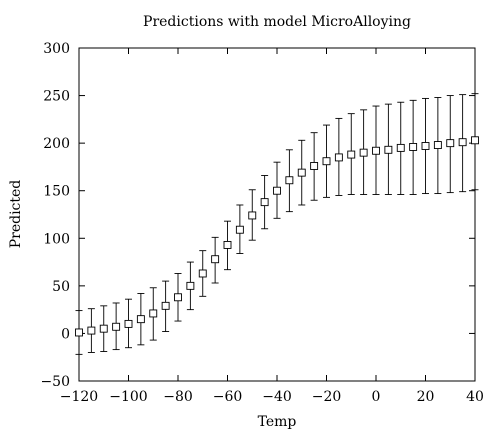 The height and width of the screenshot is (432, 504). I want to click on y-tick-label: 250, so click(56, 97).